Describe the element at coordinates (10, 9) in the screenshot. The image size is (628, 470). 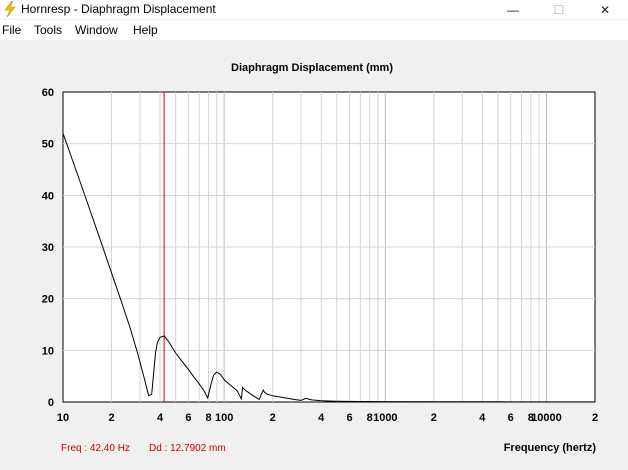
I see `lightning-icon` at that location.